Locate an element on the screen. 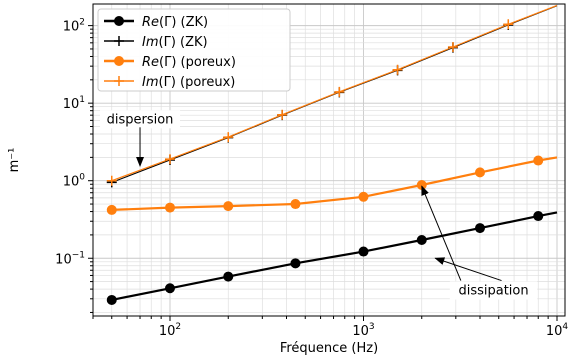 The height and width of the screenshot is (361, 582). legend-item: Im(Γ) (ZK) is located at coordinates (156, 42).